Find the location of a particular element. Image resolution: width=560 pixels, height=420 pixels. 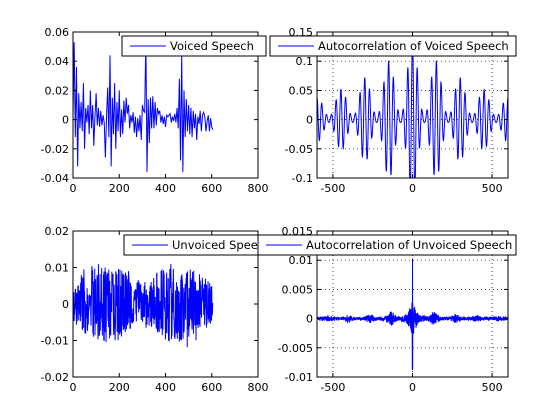

y-tick-label: 0.04 is located at coordinates (57, 61).